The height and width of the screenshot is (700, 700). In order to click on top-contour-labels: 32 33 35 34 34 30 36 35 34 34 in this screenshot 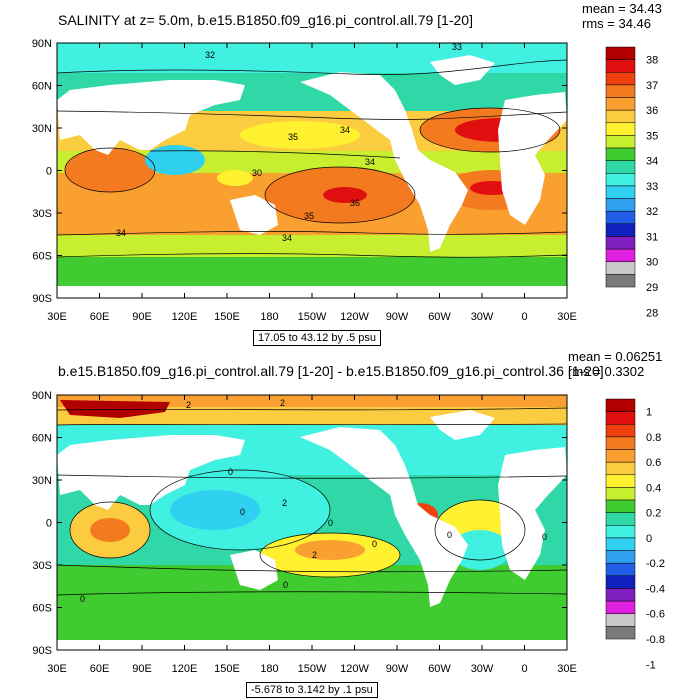, I will do `click(289, 142)`.